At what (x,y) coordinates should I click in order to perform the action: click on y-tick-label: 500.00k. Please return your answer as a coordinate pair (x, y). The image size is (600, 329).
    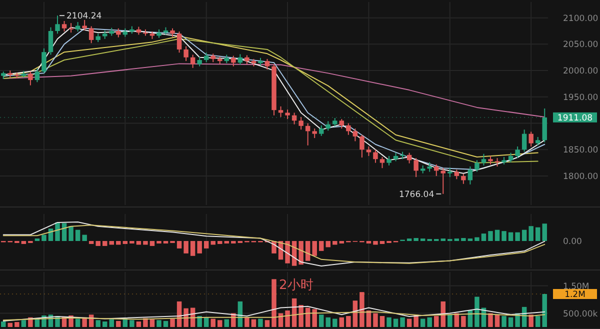
    Looking at the image, I should click on (580, 314).